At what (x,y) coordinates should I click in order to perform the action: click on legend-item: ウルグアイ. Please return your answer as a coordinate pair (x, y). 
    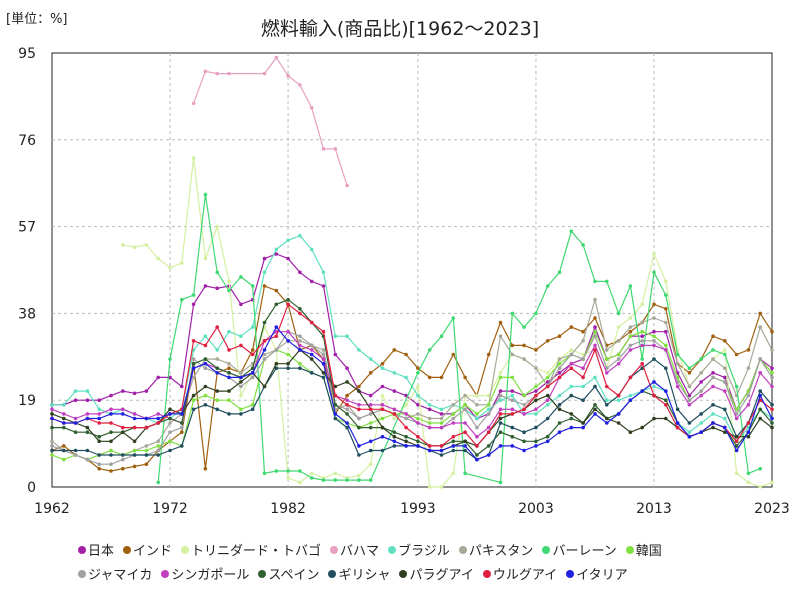
    Looking at the image, I should click on (519, 573).